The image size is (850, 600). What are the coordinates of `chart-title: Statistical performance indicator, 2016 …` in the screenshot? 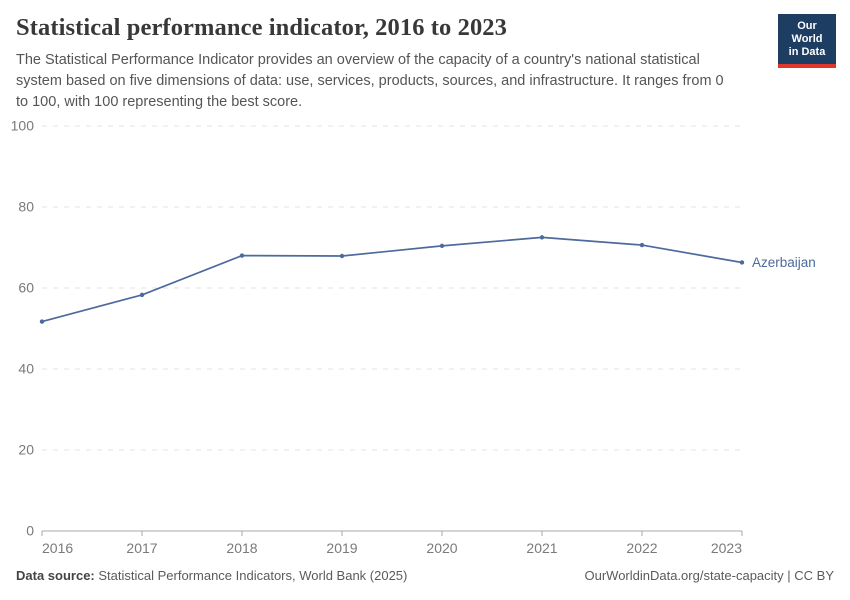 It's located at (262, 27).